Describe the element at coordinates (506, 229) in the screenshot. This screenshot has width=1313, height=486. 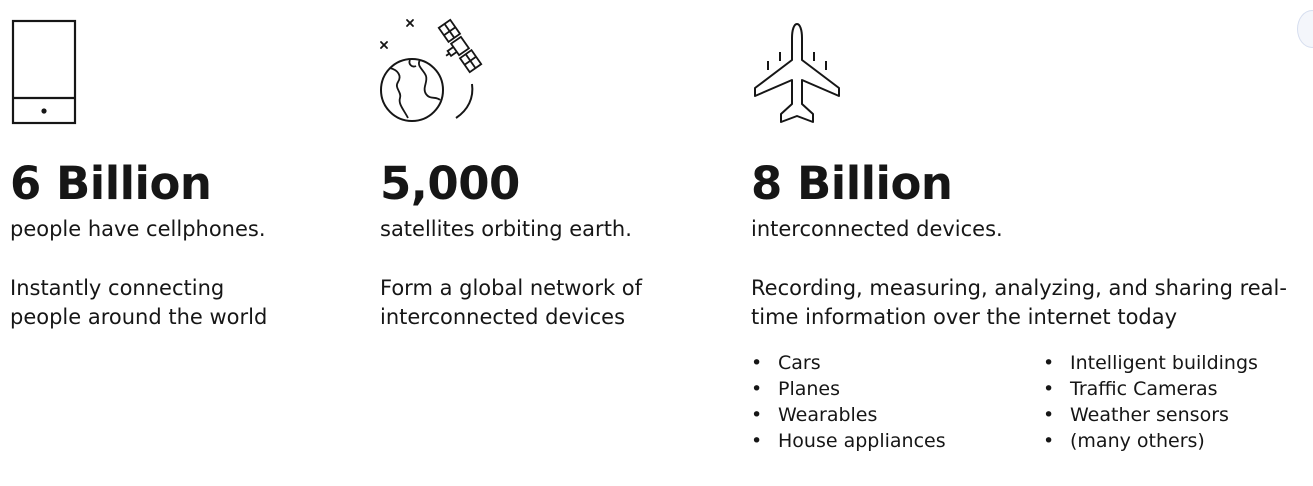
I see `stat-subtitle: satellites orbiting earth.` at that location.